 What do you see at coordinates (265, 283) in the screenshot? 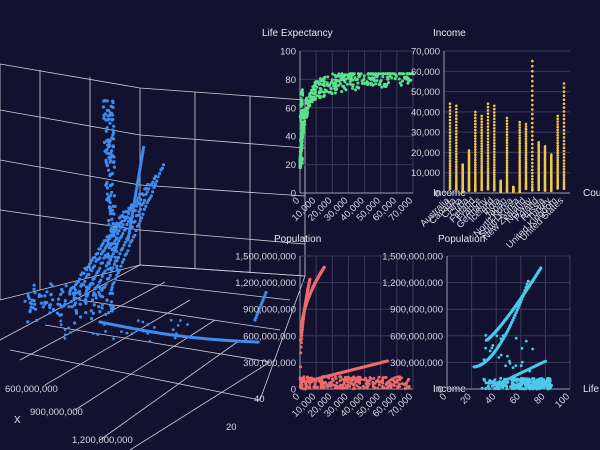
I see `population-chart-y-tick-label: 1,200,000,000` at bounding box center [265, 283].